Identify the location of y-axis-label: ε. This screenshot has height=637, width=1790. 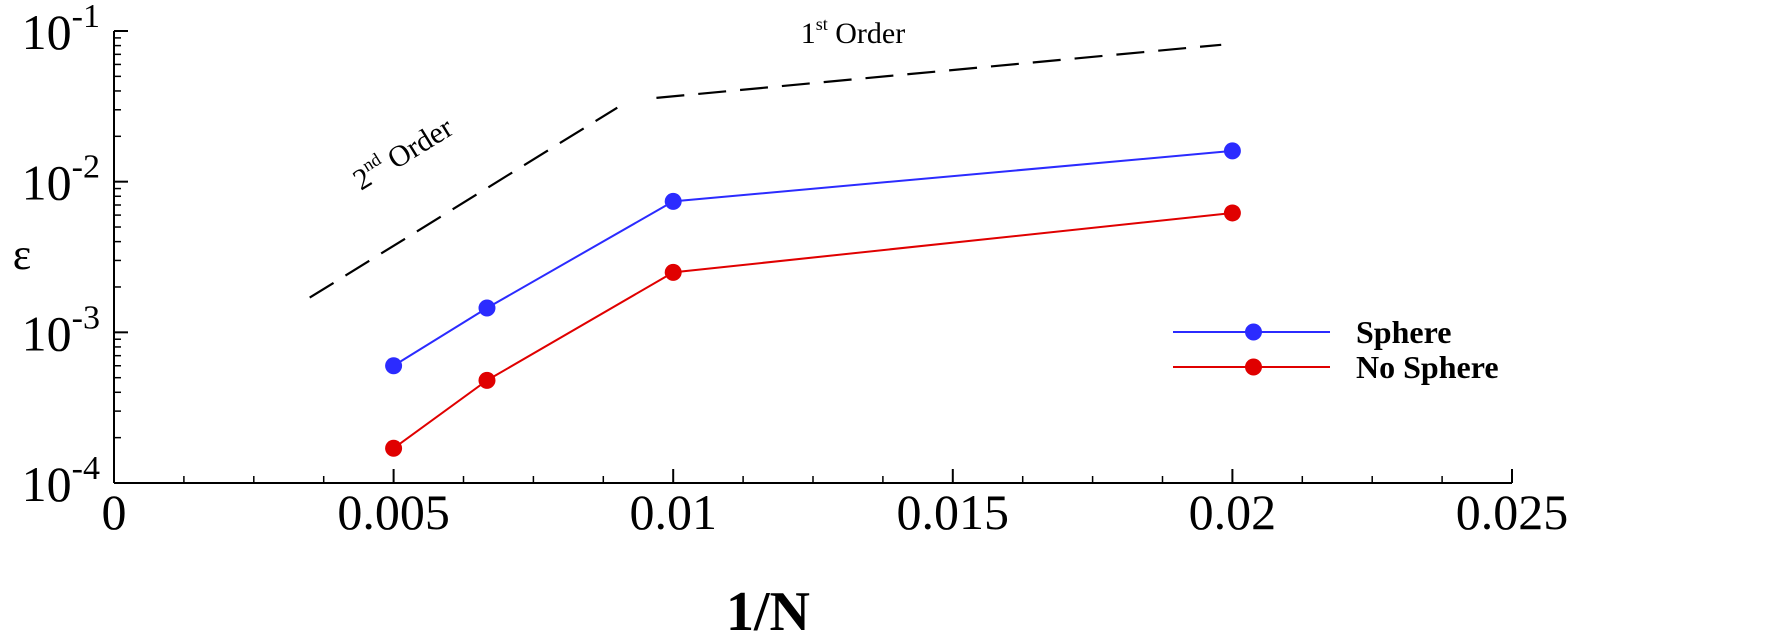
(22, 254).